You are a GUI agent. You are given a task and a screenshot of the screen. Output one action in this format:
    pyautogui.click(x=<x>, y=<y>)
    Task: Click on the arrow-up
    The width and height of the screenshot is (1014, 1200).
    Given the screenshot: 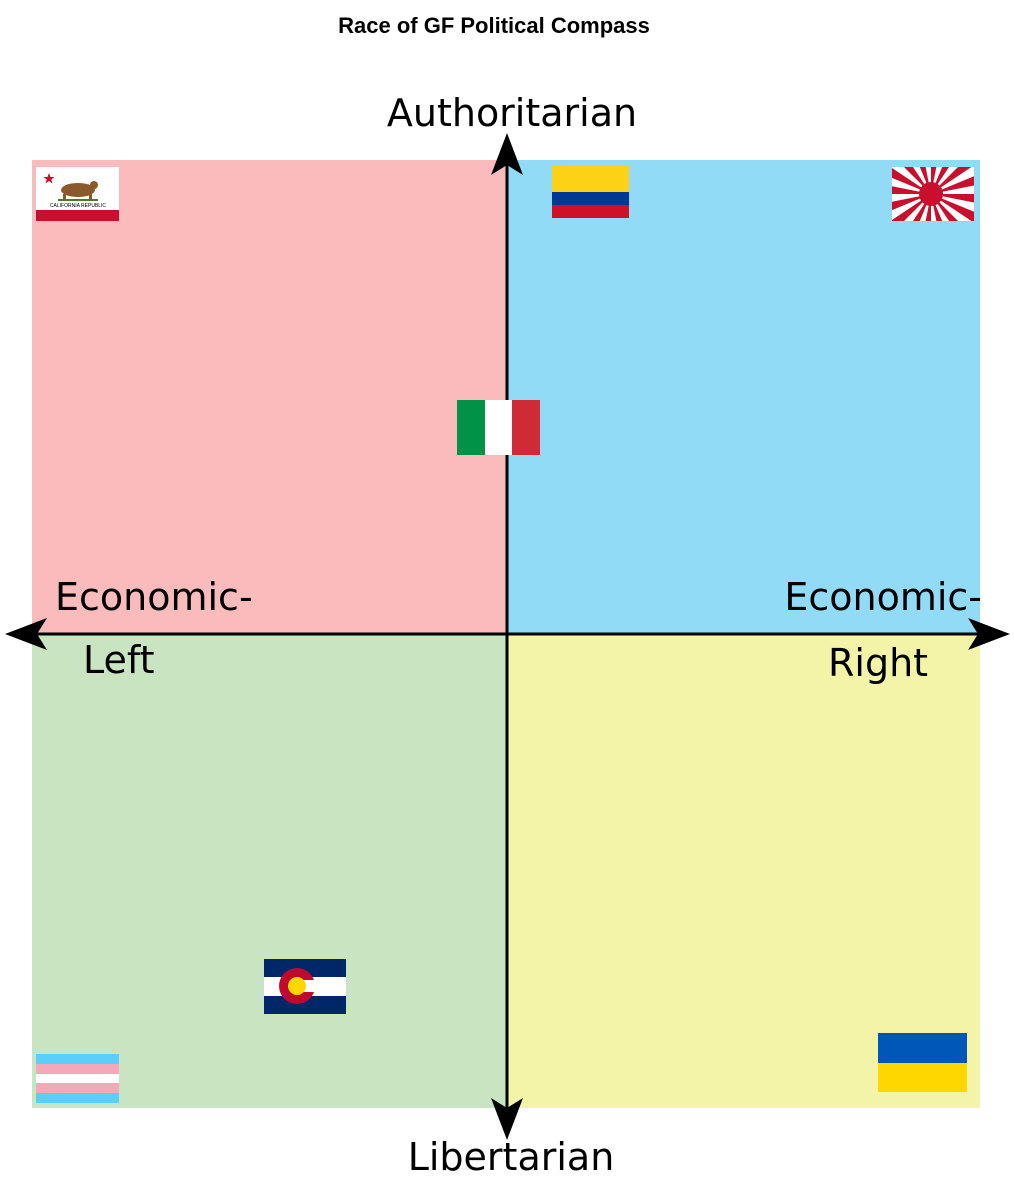 What is the action you would take?
    pyautogui.click(x=507, y=154)
    